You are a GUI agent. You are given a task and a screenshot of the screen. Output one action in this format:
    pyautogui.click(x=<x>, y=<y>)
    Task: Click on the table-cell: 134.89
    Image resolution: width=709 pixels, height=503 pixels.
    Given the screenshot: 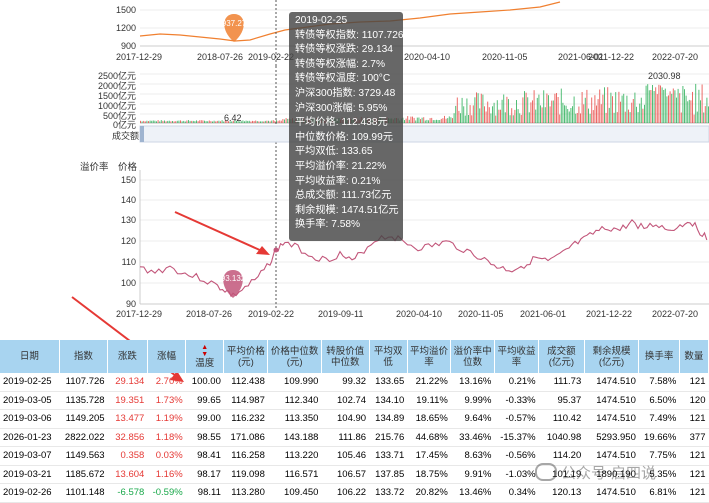 What is the action you would take?
    pyautogui.click(x=388, y=419)
    